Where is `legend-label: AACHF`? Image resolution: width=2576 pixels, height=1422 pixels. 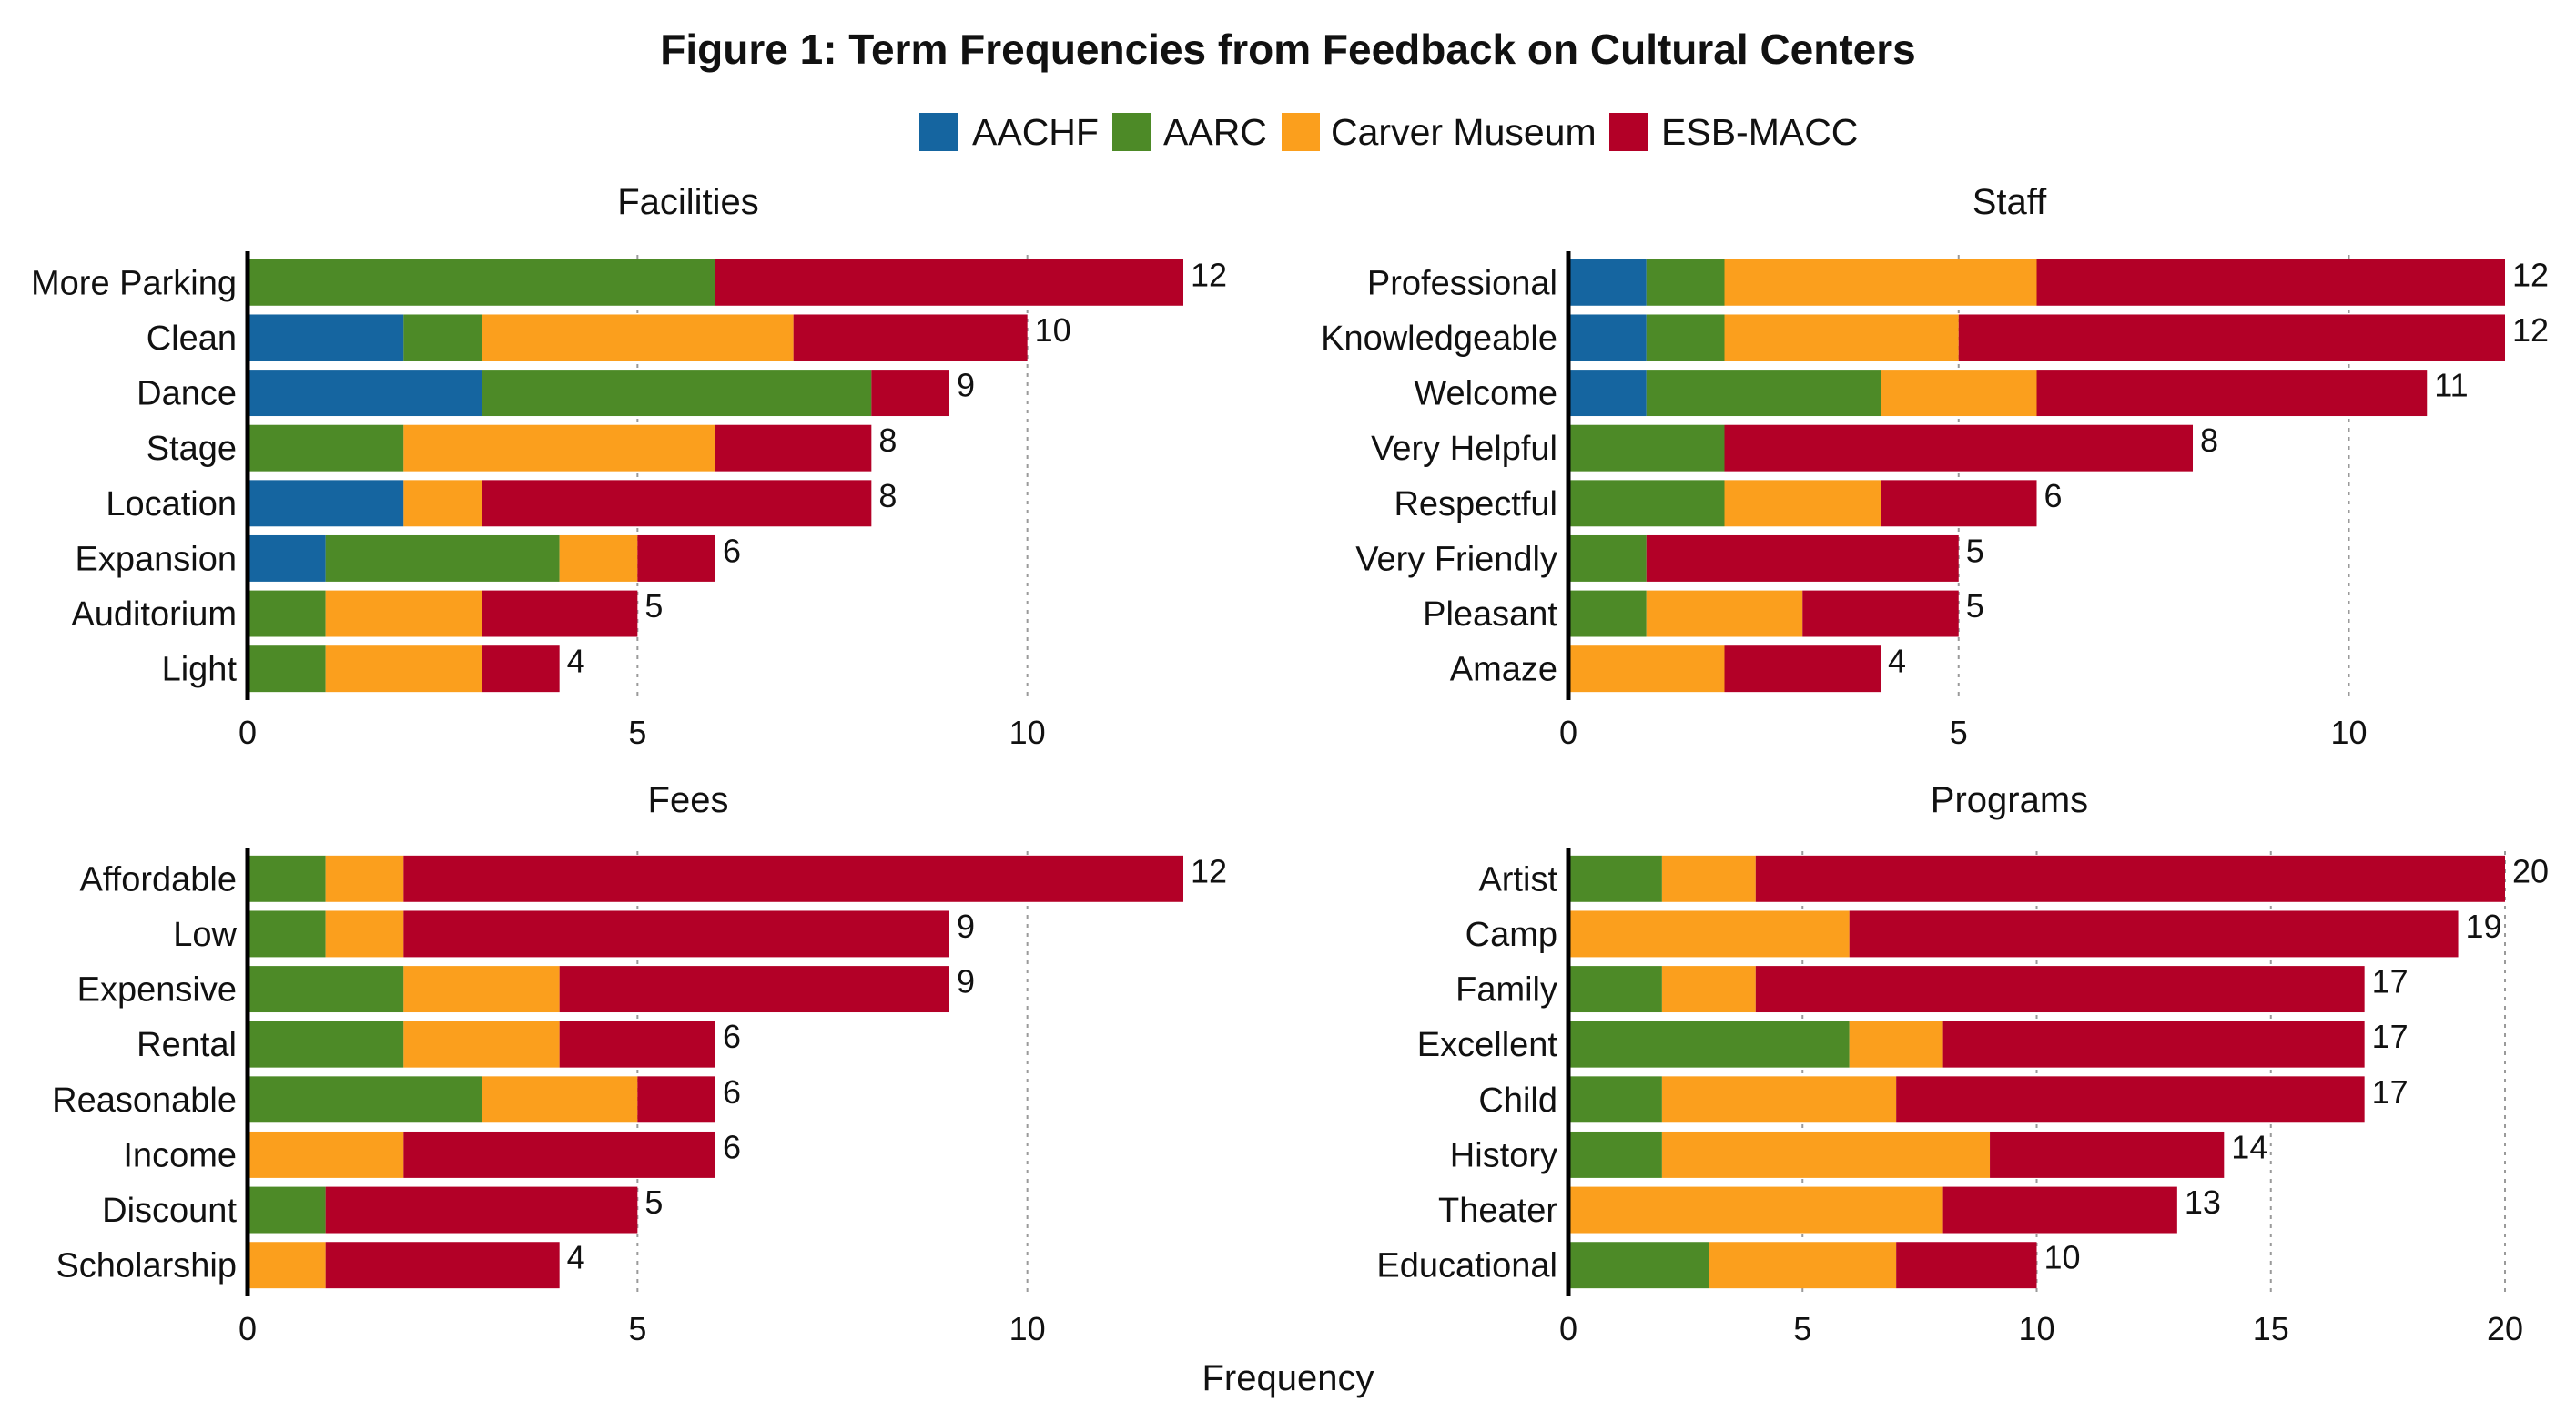 legend-label: AACHF is located at coordinates (1035, 132).